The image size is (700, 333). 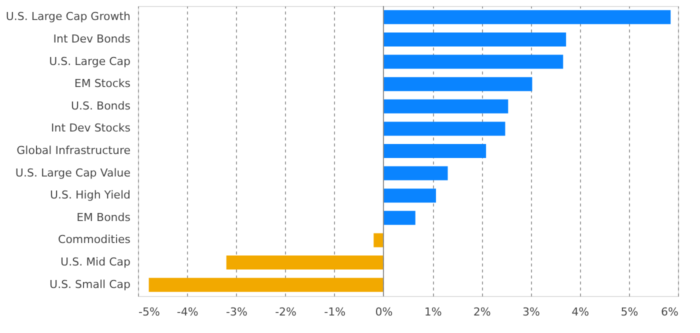 I want to click on x-tick-label: -1%, so click(x=335, y=312).